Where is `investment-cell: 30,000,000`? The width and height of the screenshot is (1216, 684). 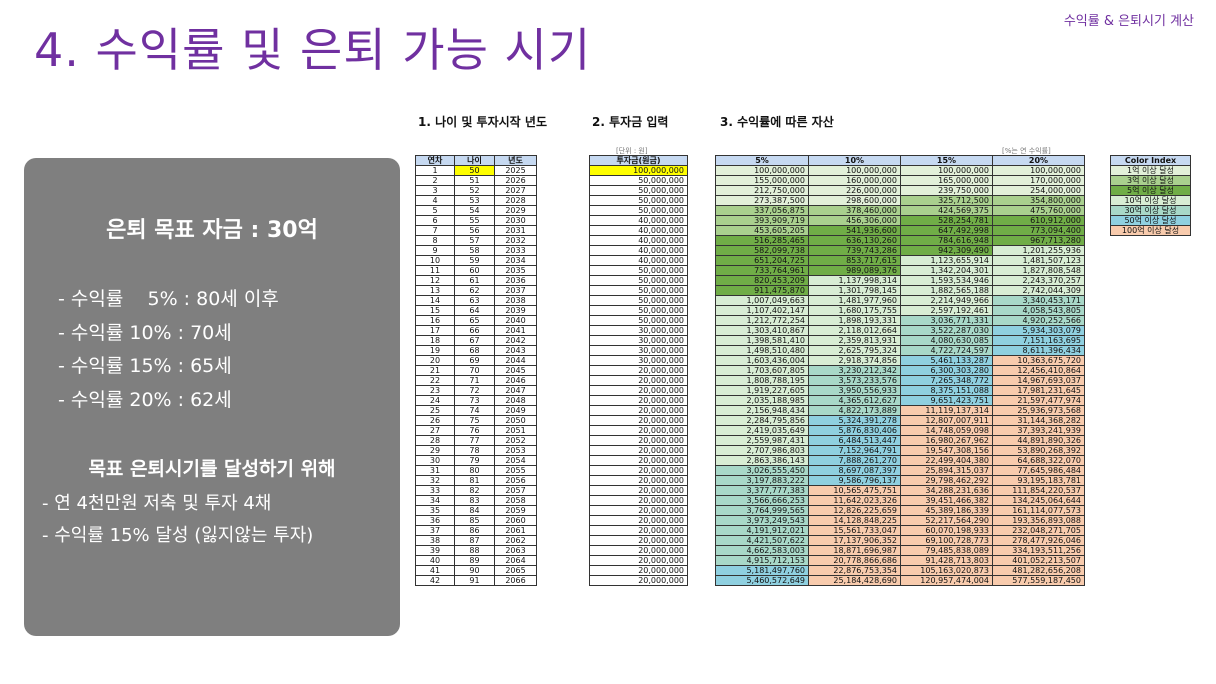 investment-cell: 30,000,000 is located at coordinates (638, 330).